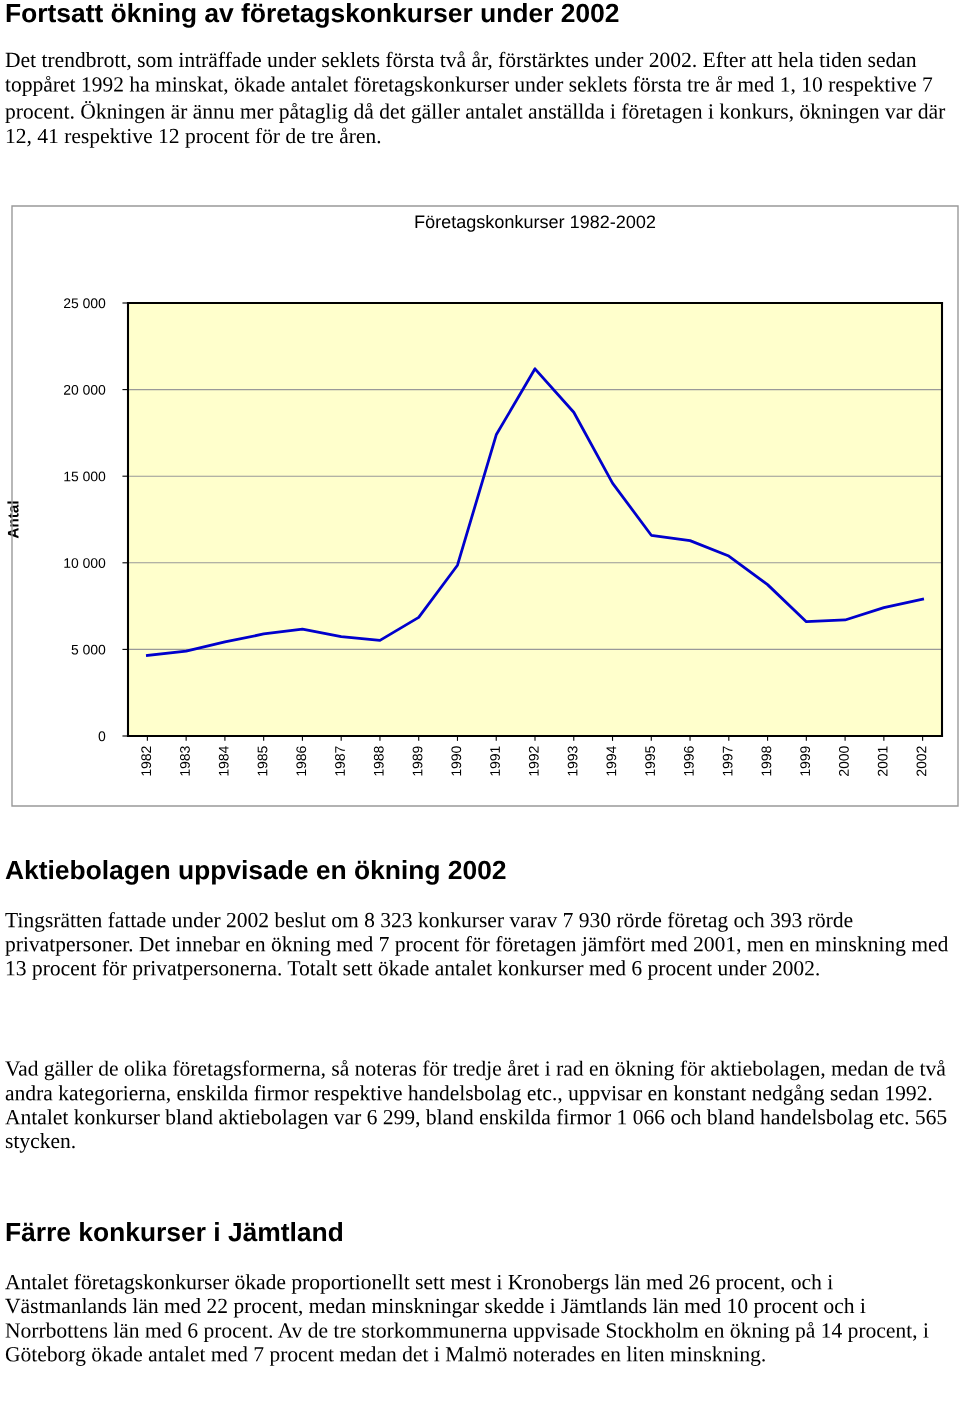  I want to click on x-tick-label: 1996, so click(688, 761).